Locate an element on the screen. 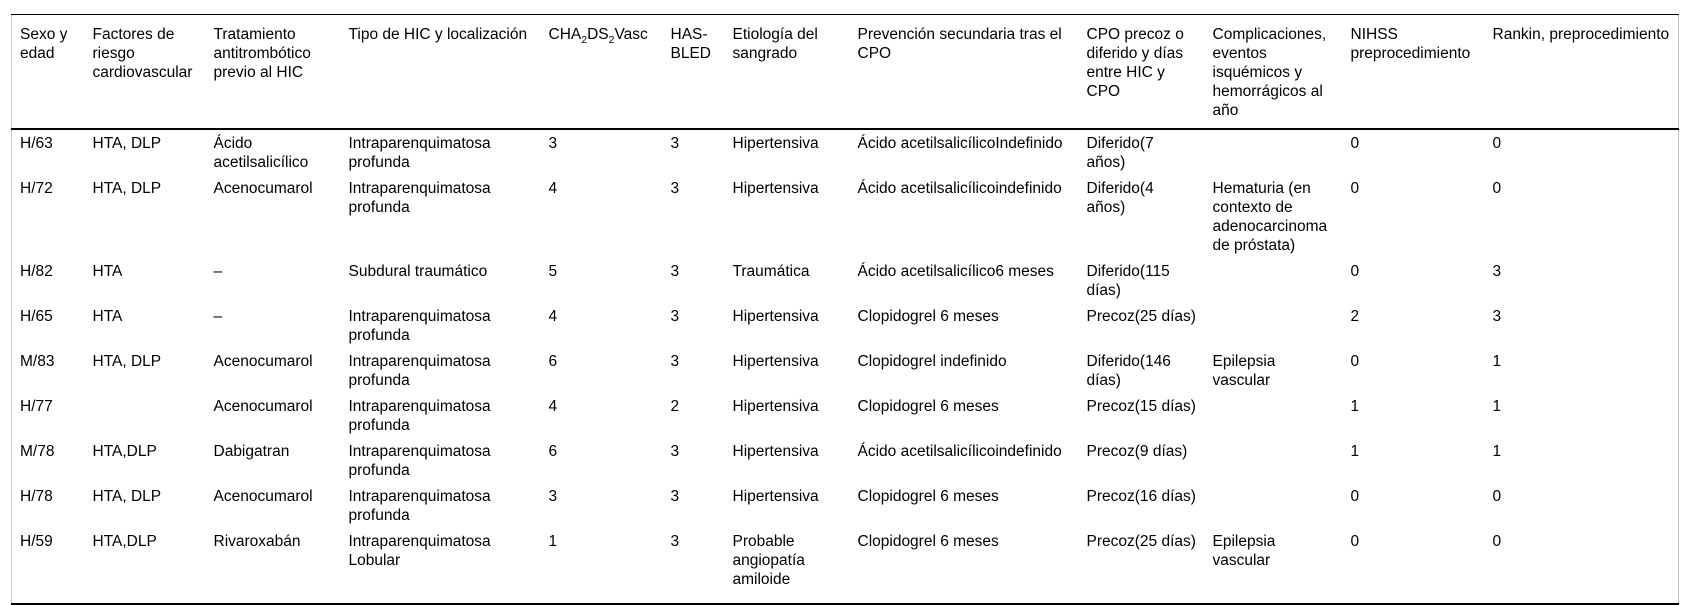 The width and height of the screenshot is (1692, 605). table-cell: Diferido(7 años) is located at coordinates (1120, 153).